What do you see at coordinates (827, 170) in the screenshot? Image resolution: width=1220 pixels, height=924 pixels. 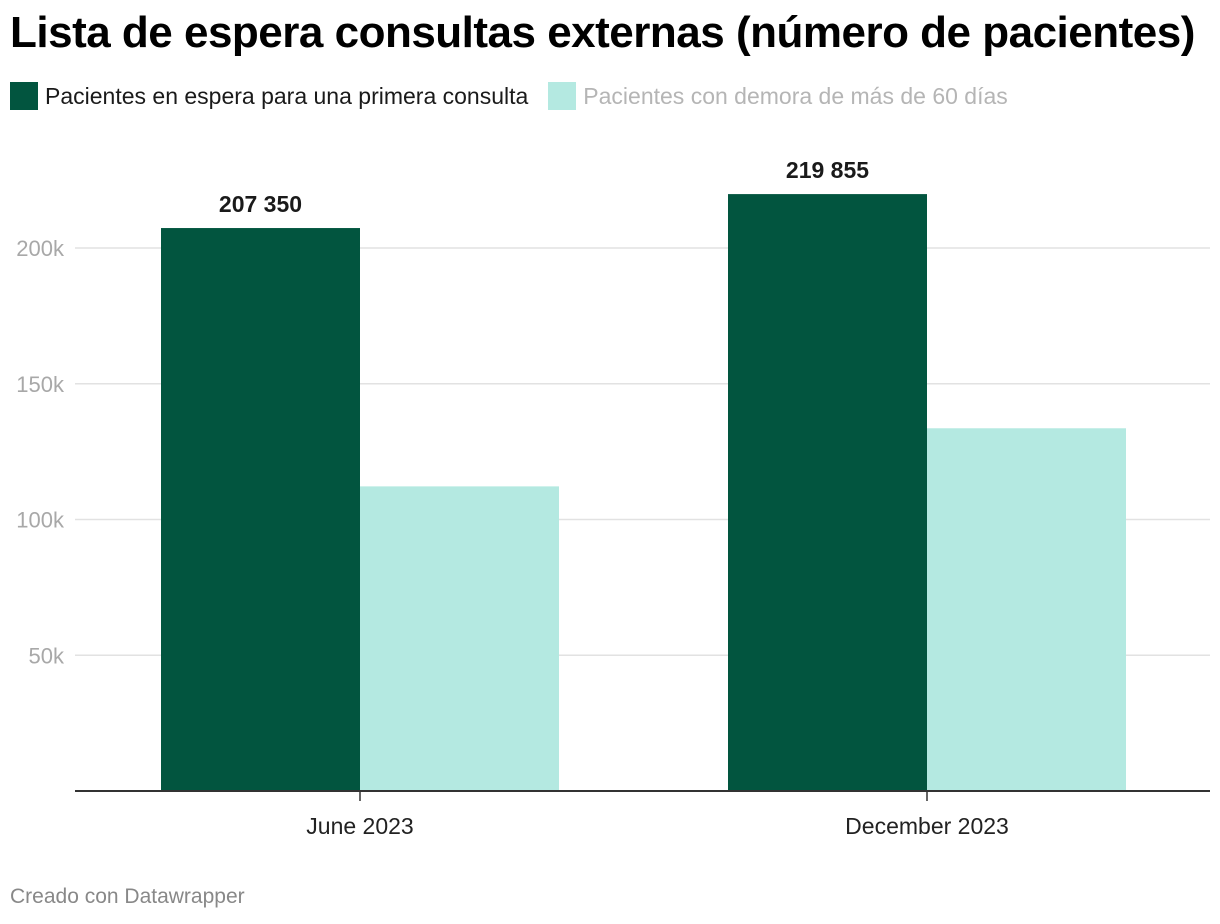 I see `value-label-1: 219 855` at bounding box center [827, 170].